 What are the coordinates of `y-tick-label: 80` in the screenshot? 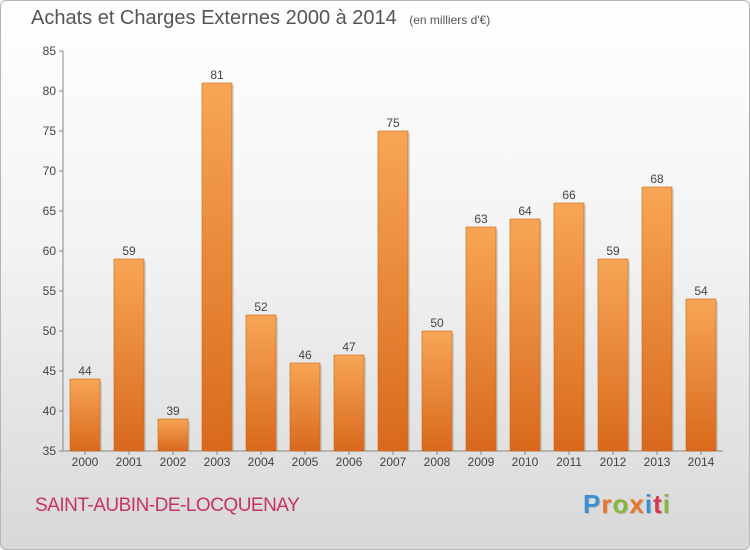 It's located at (50, 91).